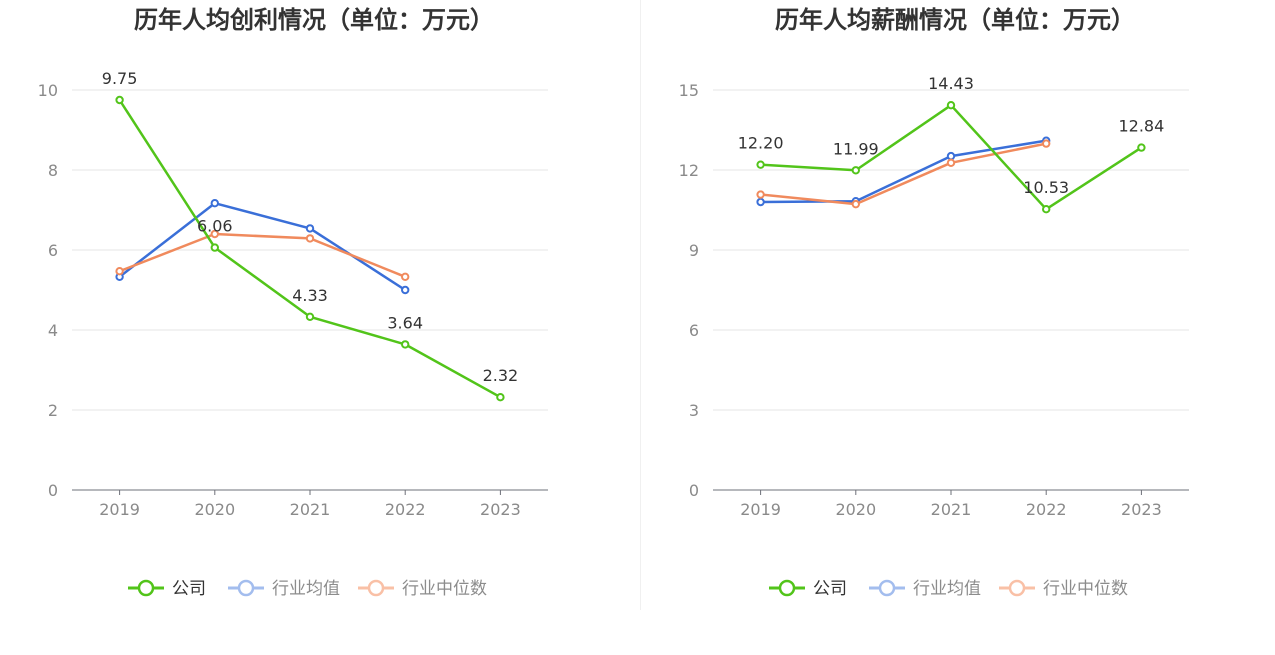 This screenshot has height=655, width=1275. What do you see at coordinates (501, 375) in the screenshot?
I see `data-label: 2.32` at bounding box center [501, 375].